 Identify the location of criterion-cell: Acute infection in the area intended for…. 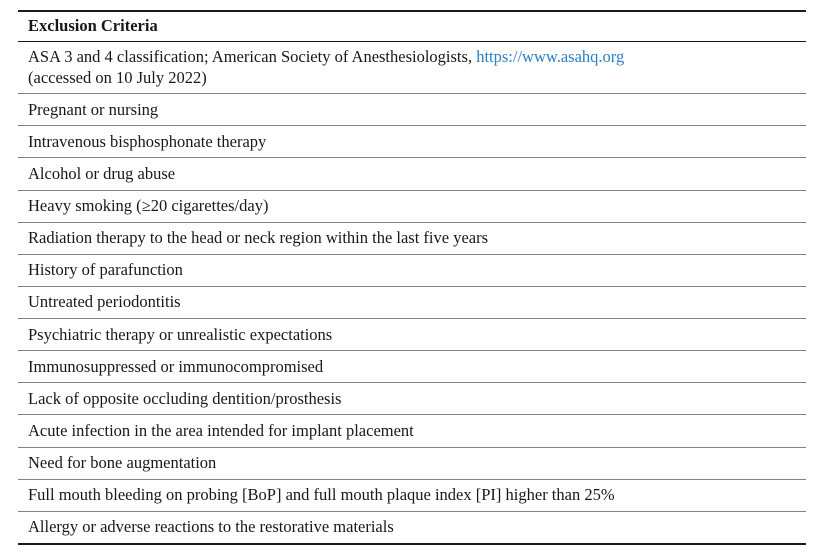
(412, 431).